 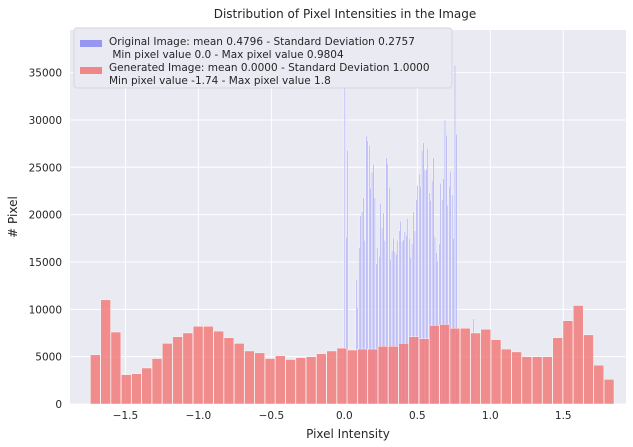 I want to click on x-tick-label: −1.5, so click(x=126, y=416).